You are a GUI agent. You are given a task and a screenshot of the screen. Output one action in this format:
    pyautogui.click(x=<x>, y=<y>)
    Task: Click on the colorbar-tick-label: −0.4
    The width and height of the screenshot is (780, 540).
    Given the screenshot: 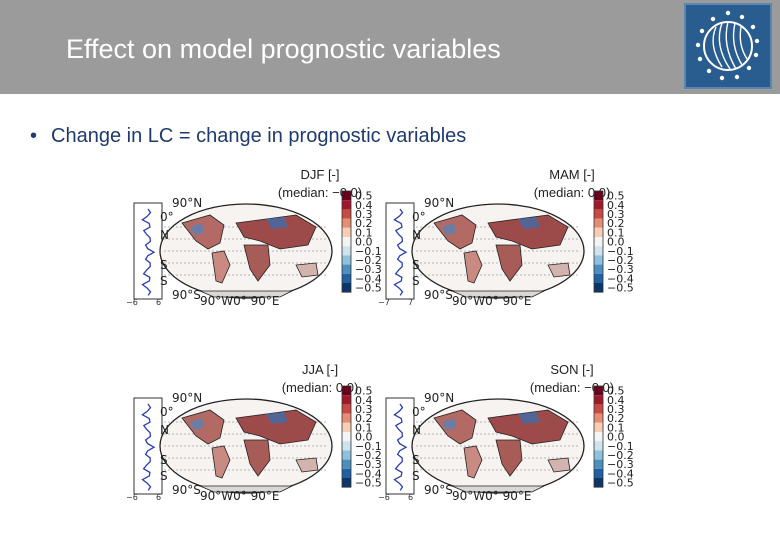 What is the action you would take?
    pyautogui.click(x=620, y=278)
    